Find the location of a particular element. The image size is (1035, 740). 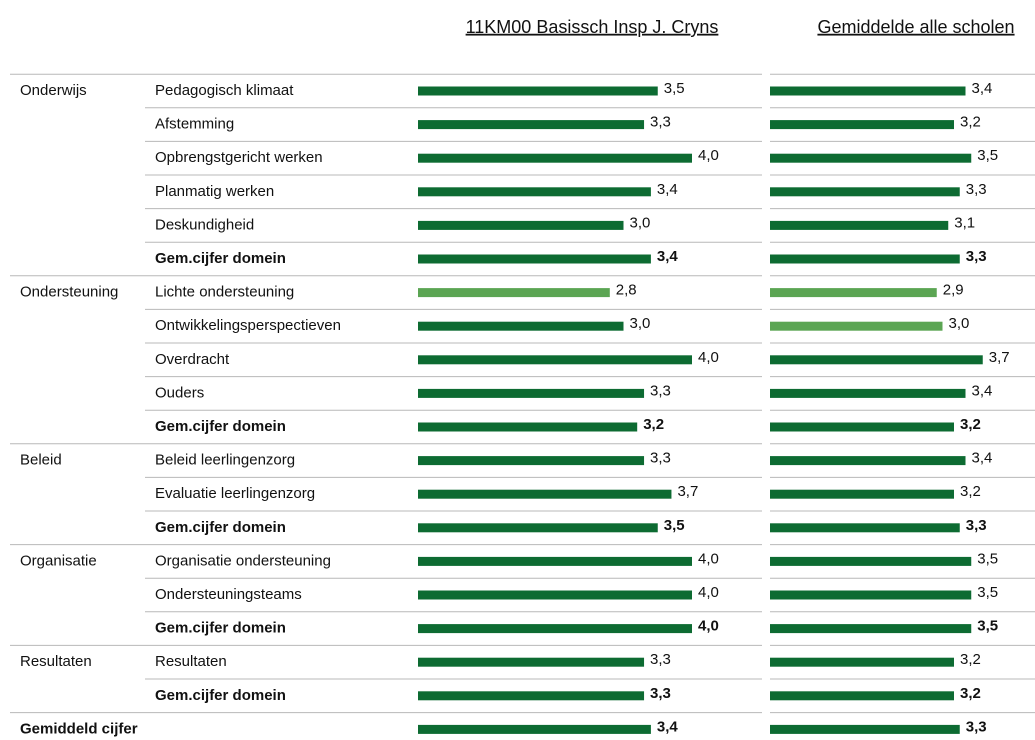

row-label: Overdracht is located at coordinates (192, 359).